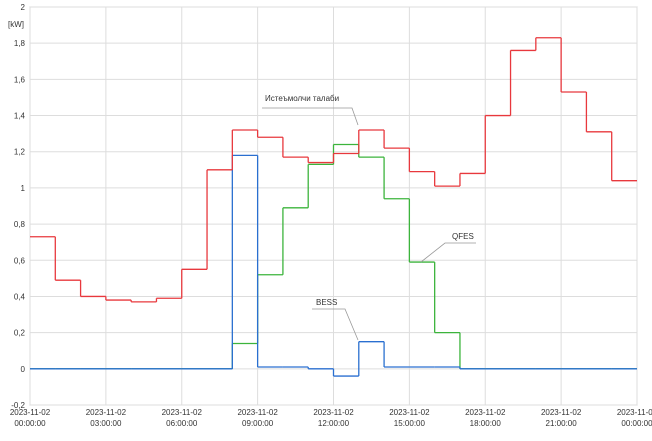  Describe the element at coordinates (634, 412) in the screenshot. I see `x-tick-label-line: 2023-11-03` at that location.